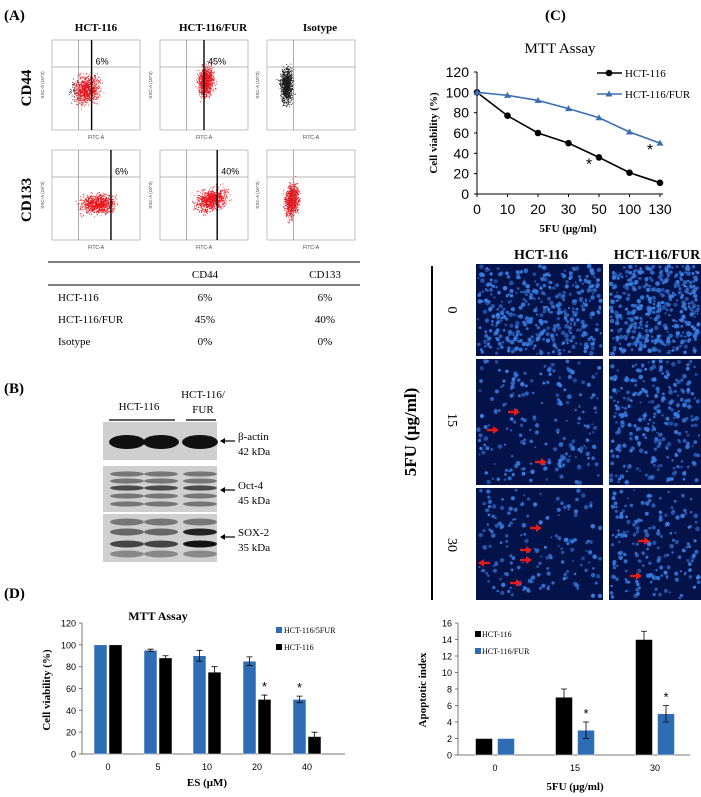 The width and height of the screenshot is (701, 797). What do you see at coordinates (311, 85) in the screenshot?
I see `plot-frame` at bounding box center [311, 85].